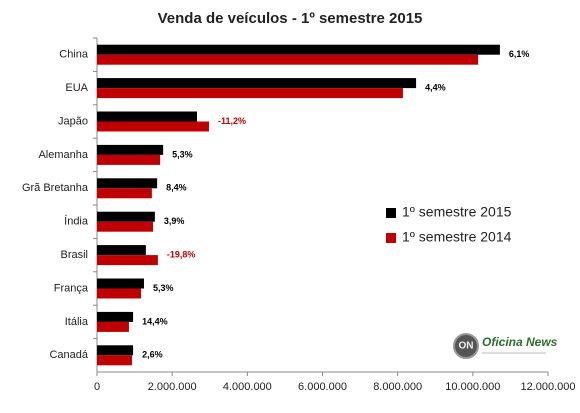 This screenshot has width=580, height=413. I want to click on growth-label: -19,8%, so click(181, 254).